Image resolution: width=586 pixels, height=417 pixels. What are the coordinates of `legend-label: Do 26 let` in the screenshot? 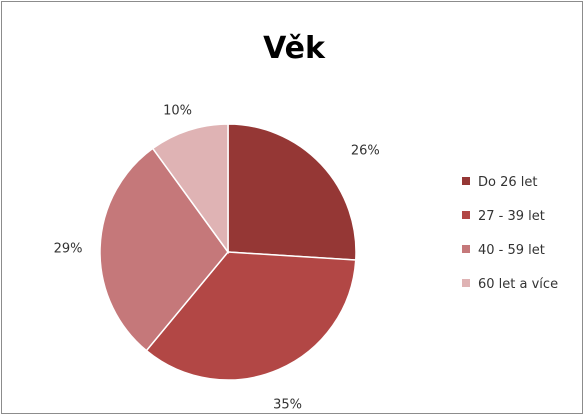 It's located at (507, 182).